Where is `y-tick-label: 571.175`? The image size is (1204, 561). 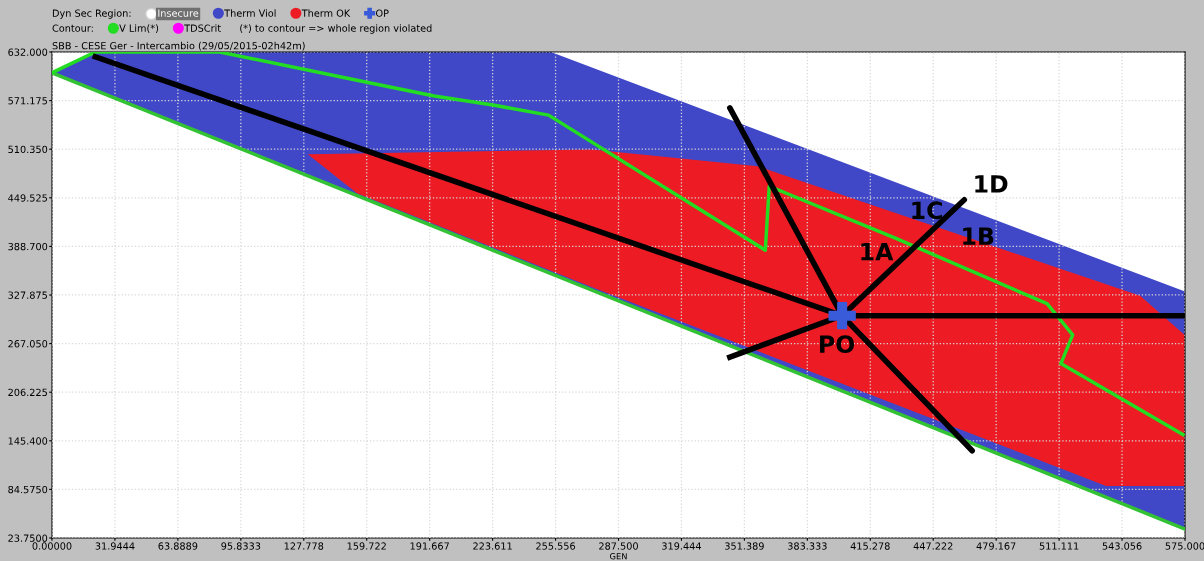
y-tick-label: 571.175 is located at coordinates (27, 101).